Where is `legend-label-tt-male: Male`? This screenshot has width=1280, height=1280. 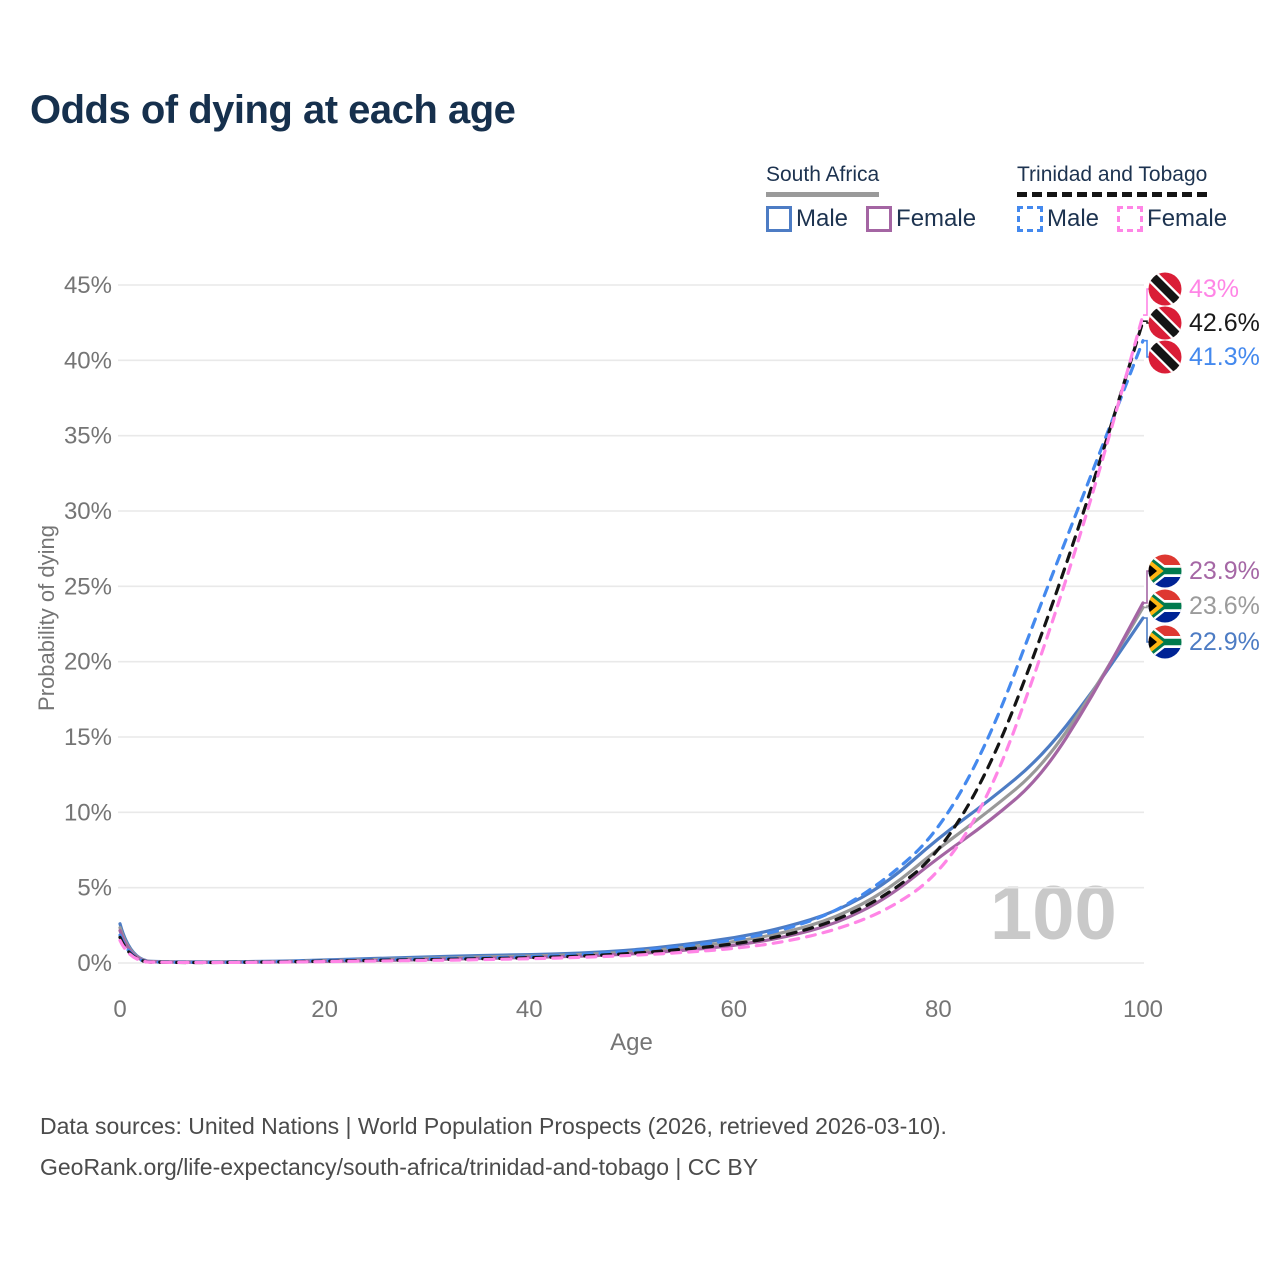 legend-label-tt-male: Male is located at coordinates (1073, 218).